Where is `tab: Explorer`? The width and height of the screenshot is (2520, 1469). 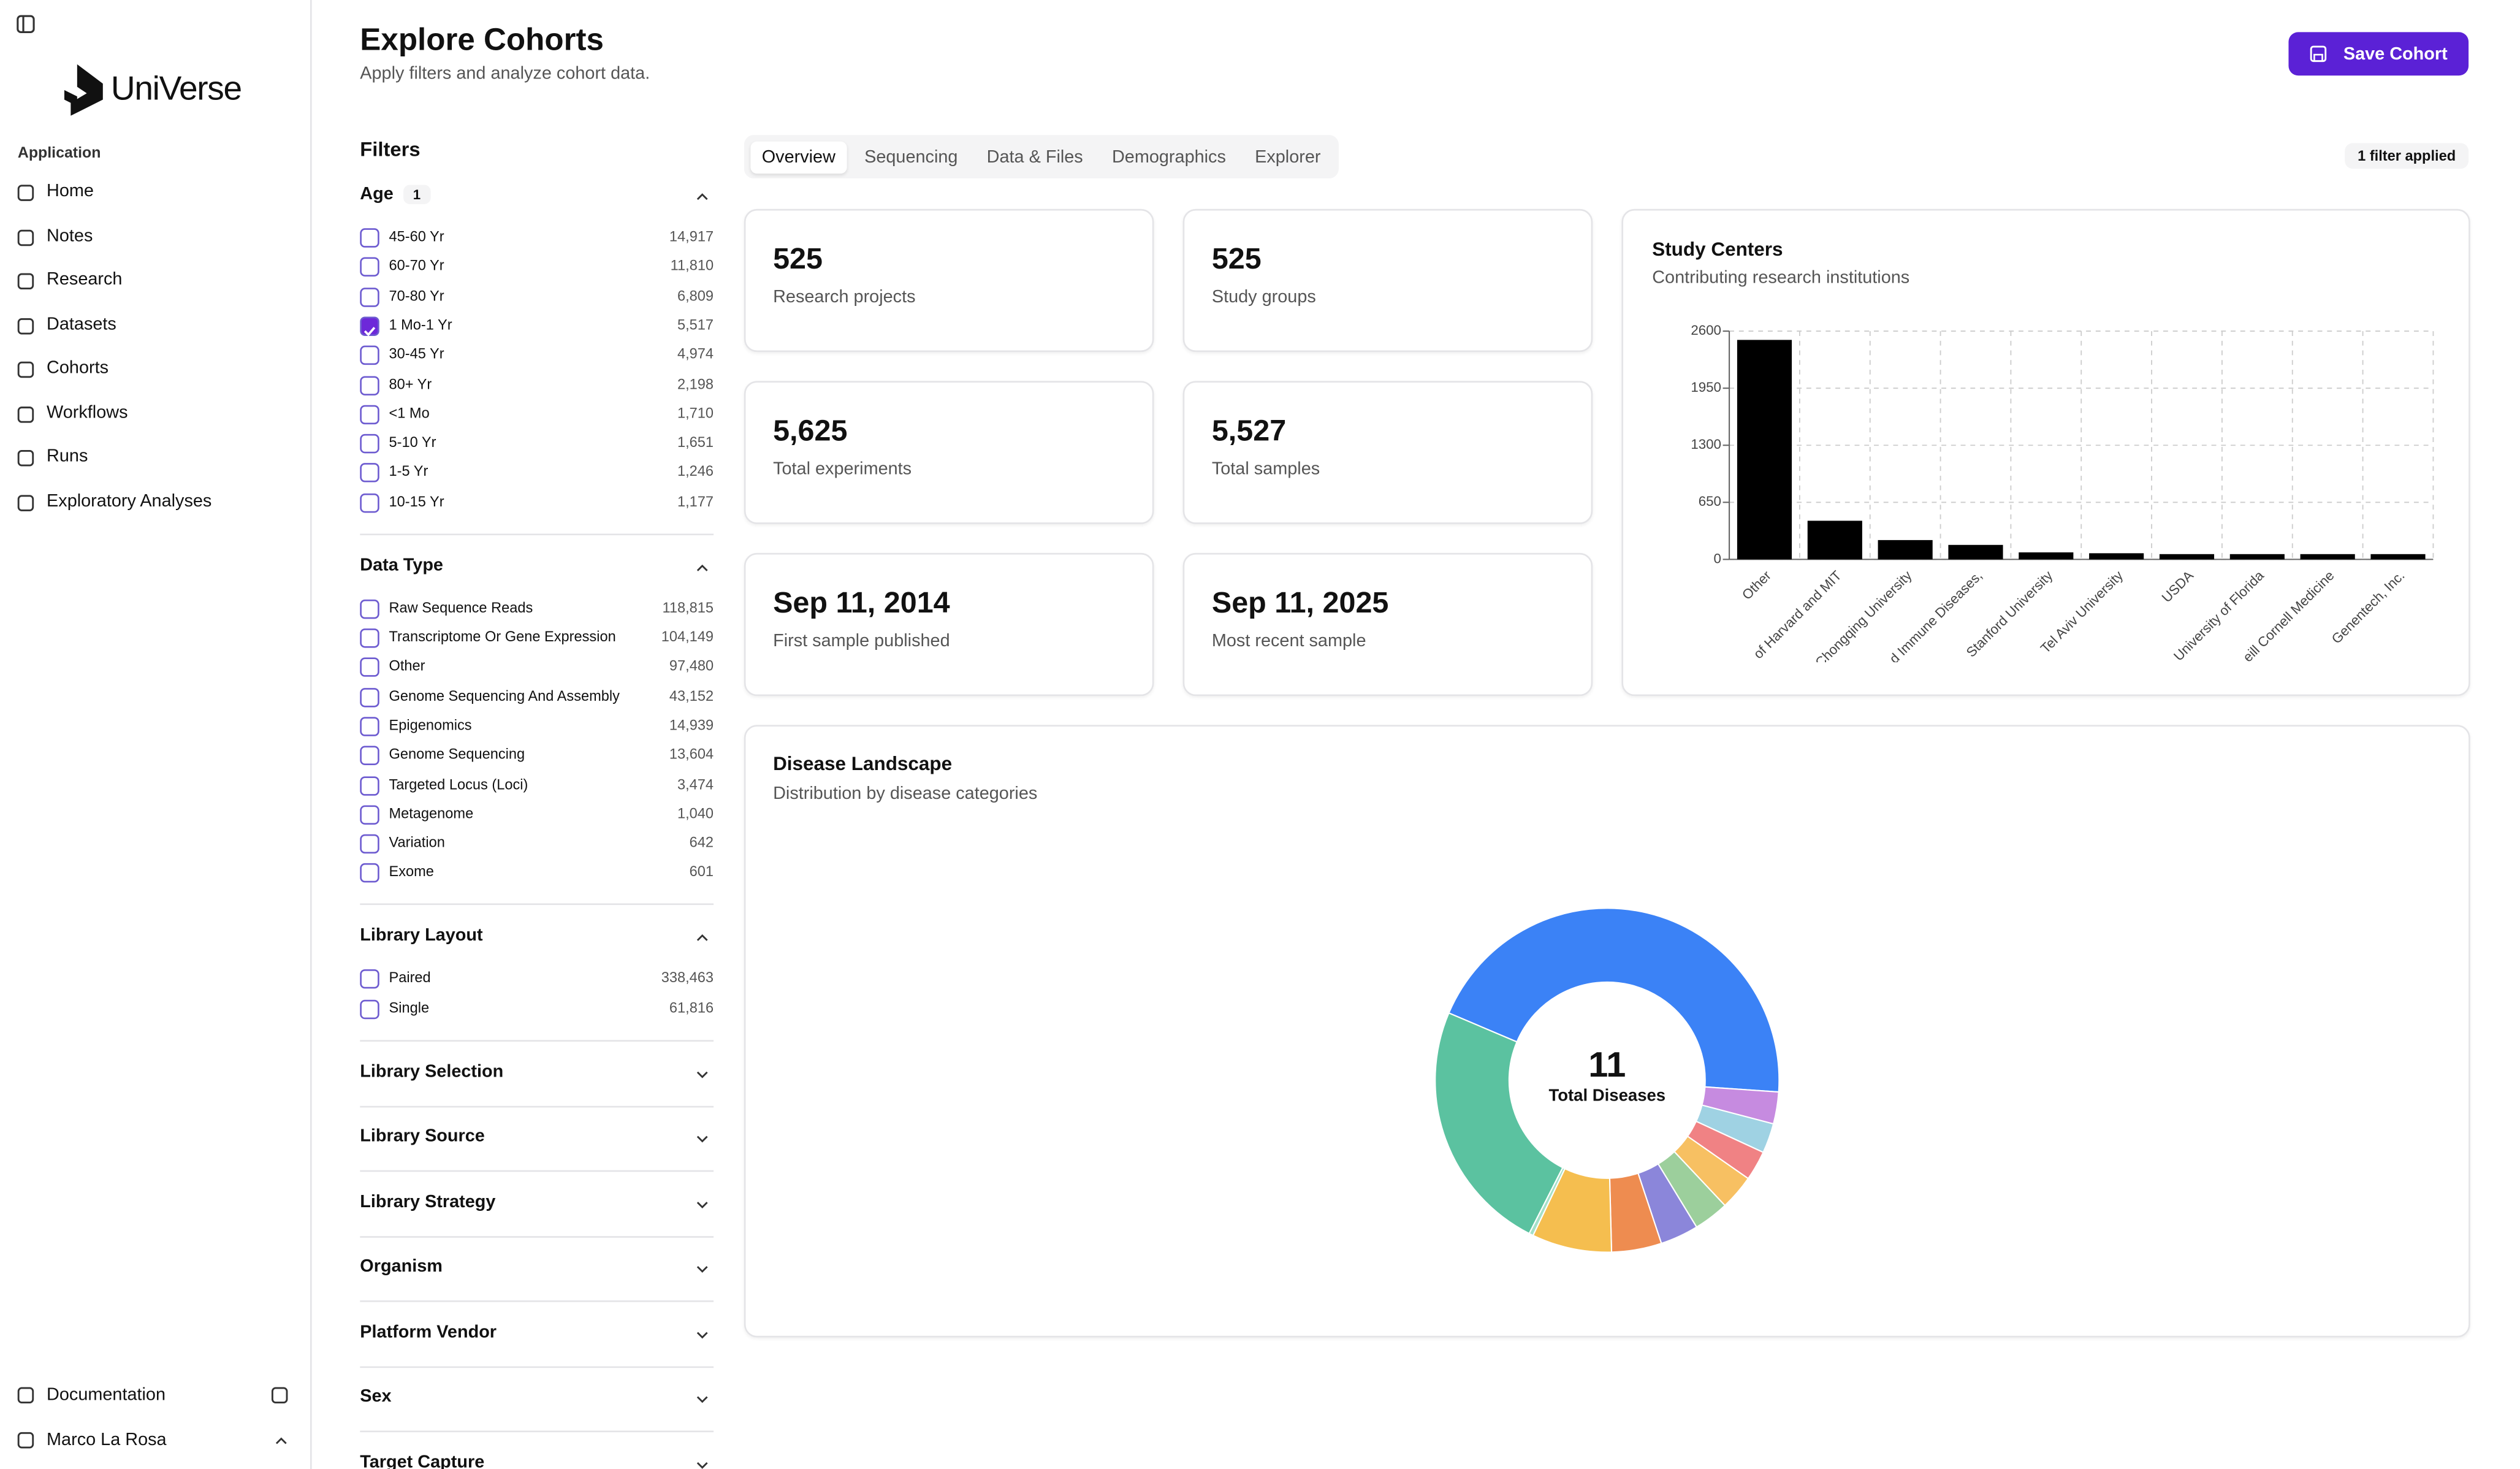
tab: Explorer is located at coordinates (1288, 157).